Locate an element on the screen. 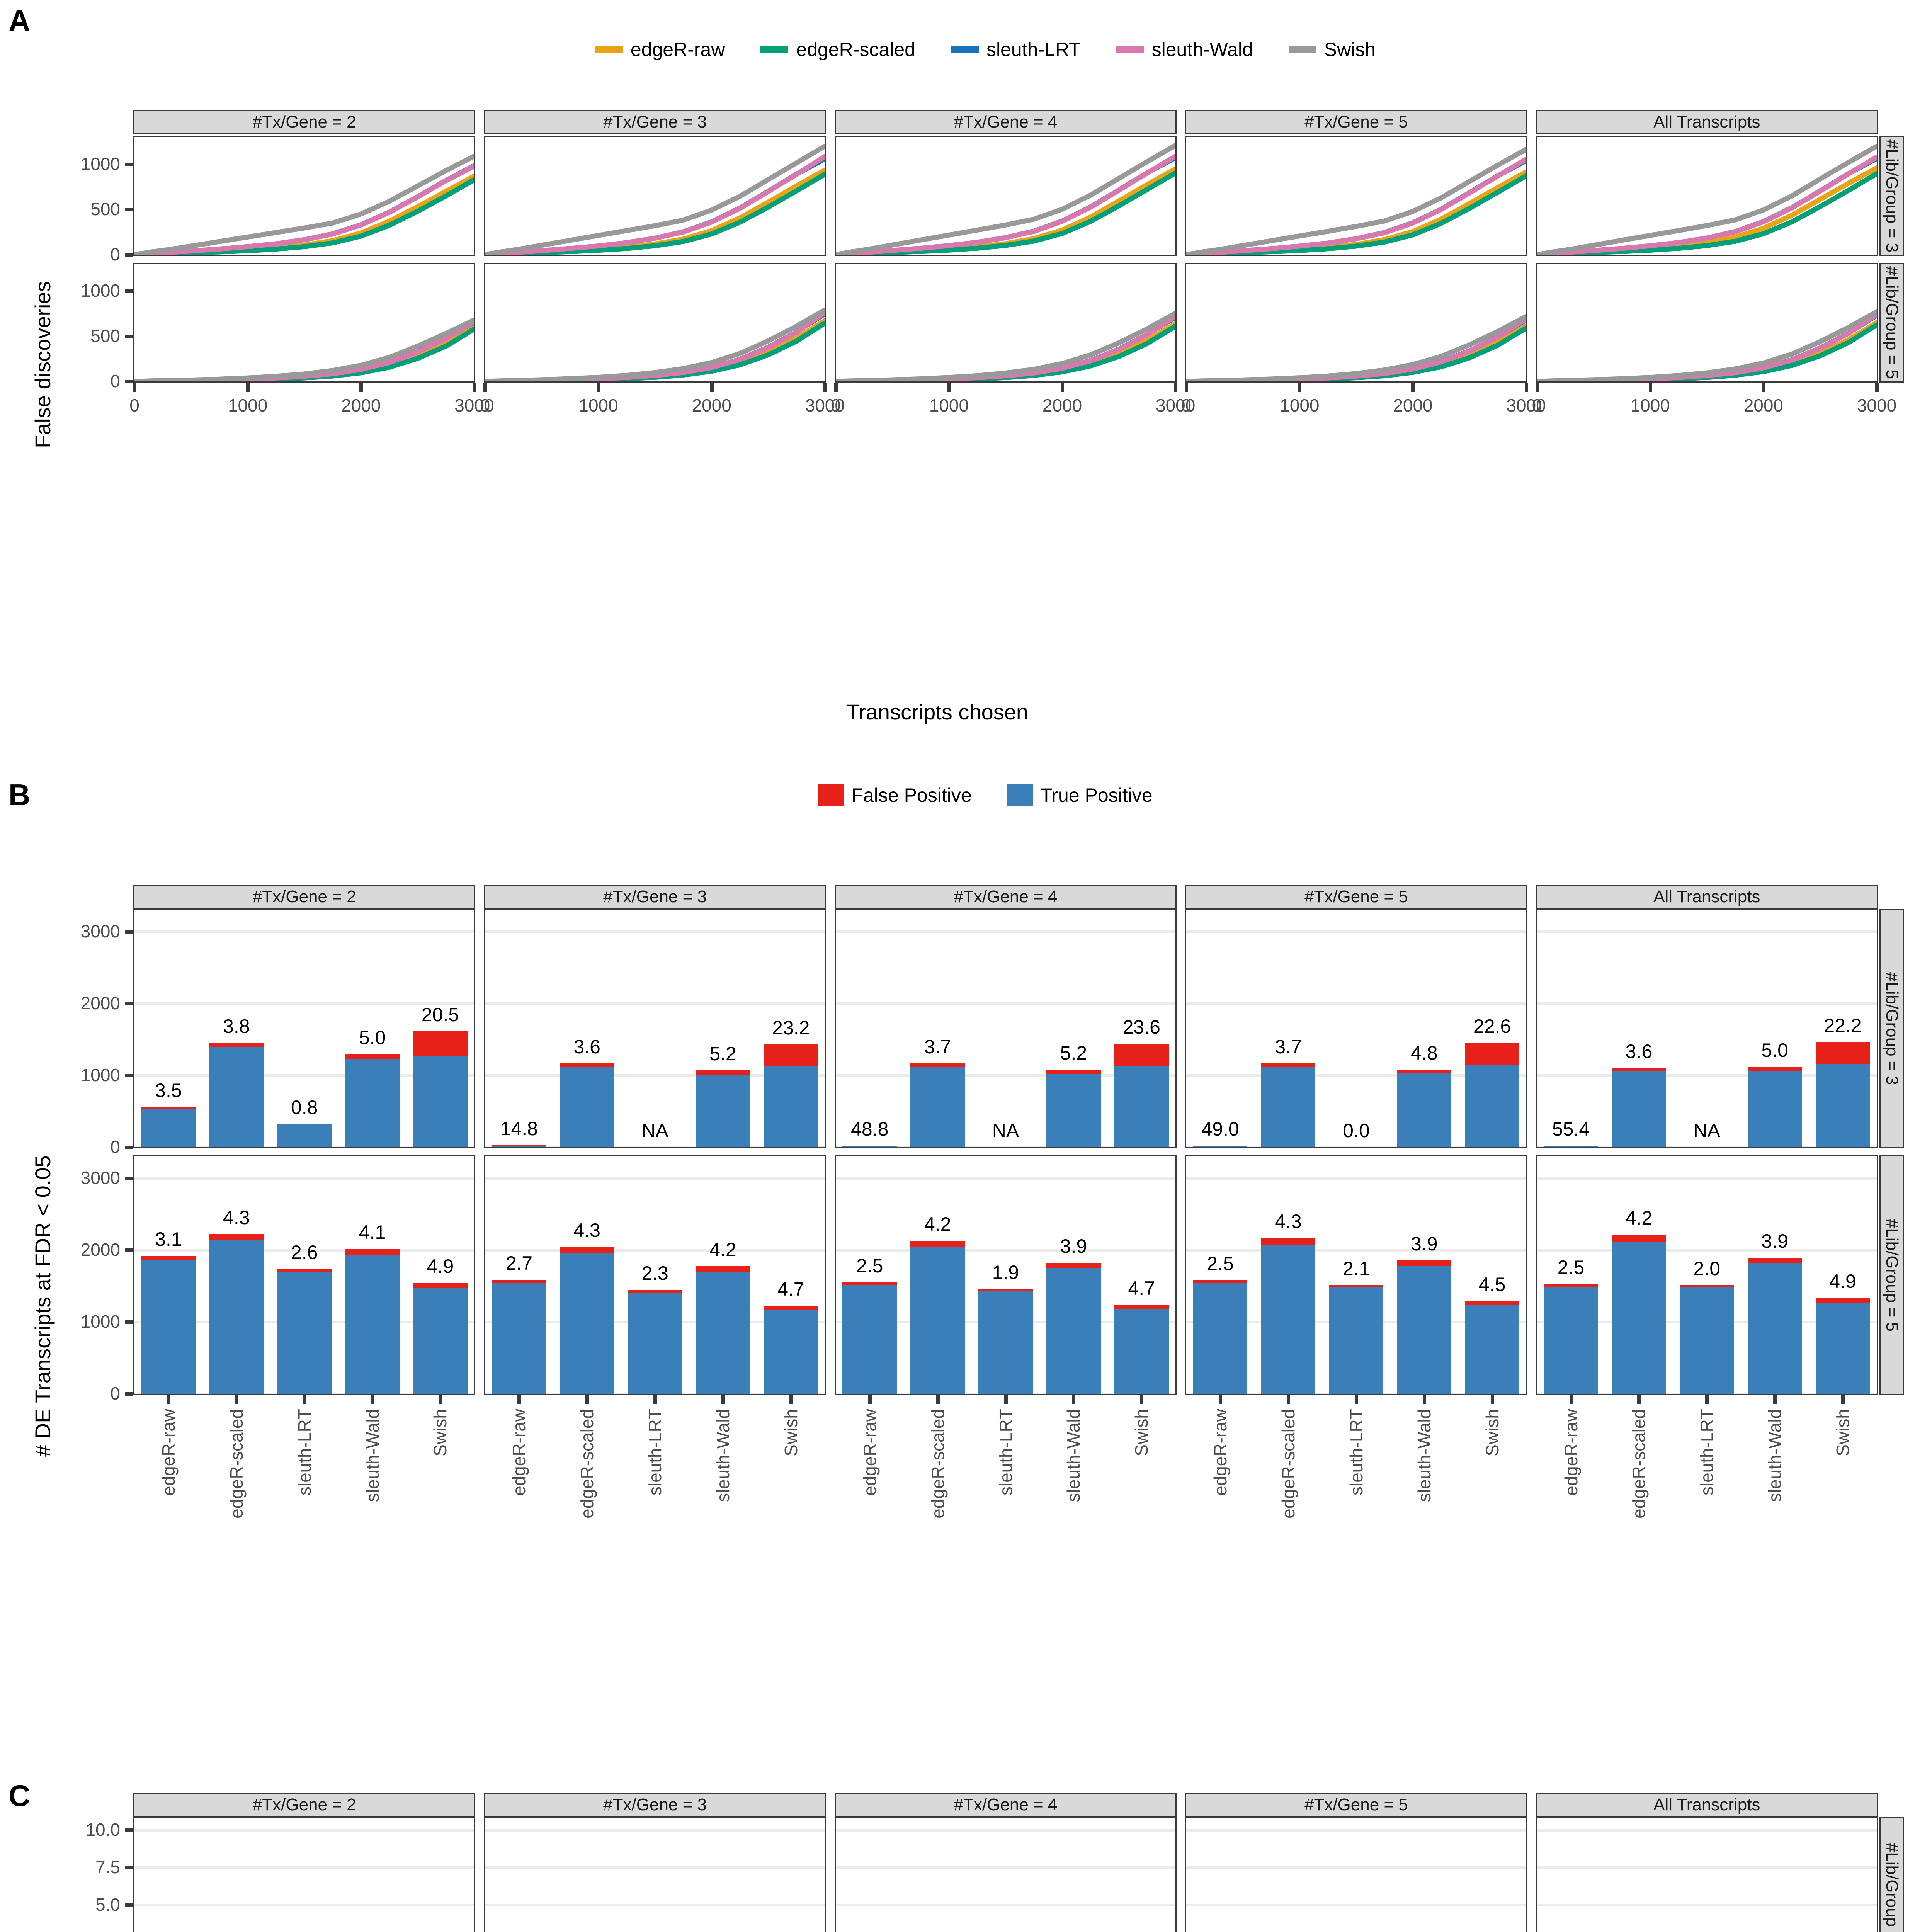 Image resolution: width=1932 pixels, height=1932 pixels. panel-b-plot-r2-c1: 3.1 4.3 2.6 4.1 4.9 is located at coordinates (305, 1275).